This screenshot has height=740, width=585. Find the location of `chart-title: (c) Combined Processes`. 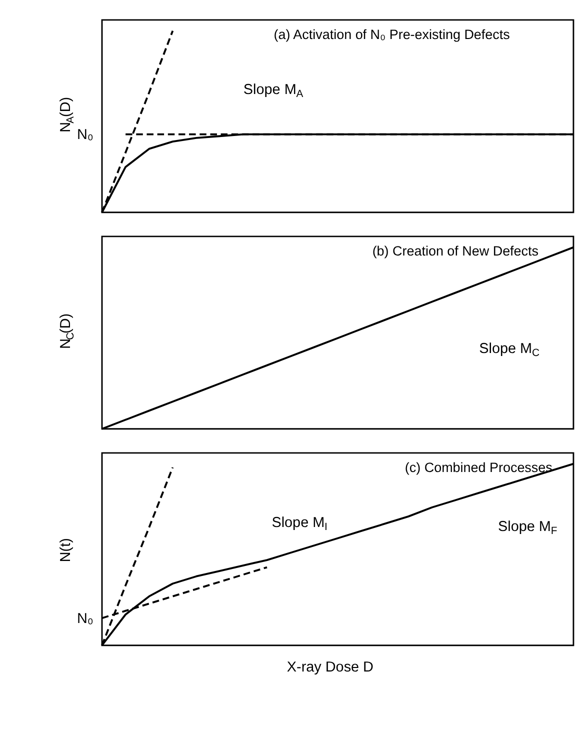

chart-title: (c) Combined Processes is located at coordinates (478, 468).